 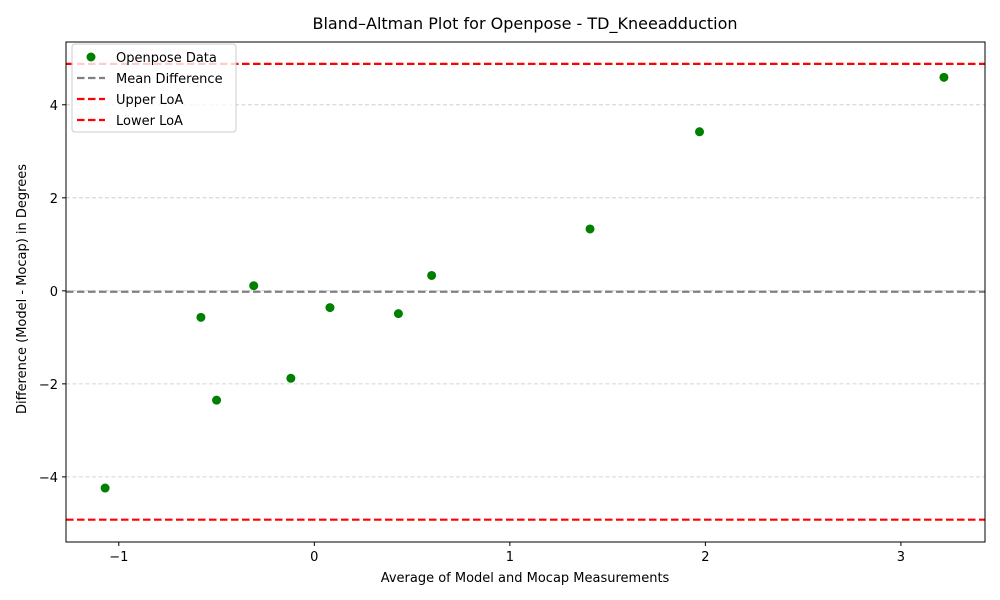 What do you see at coordinates (525, 578) in the screenshot?
I see `x-axis-label: Average of Model and Mocap Measurements` at bounding box center [525, 578].